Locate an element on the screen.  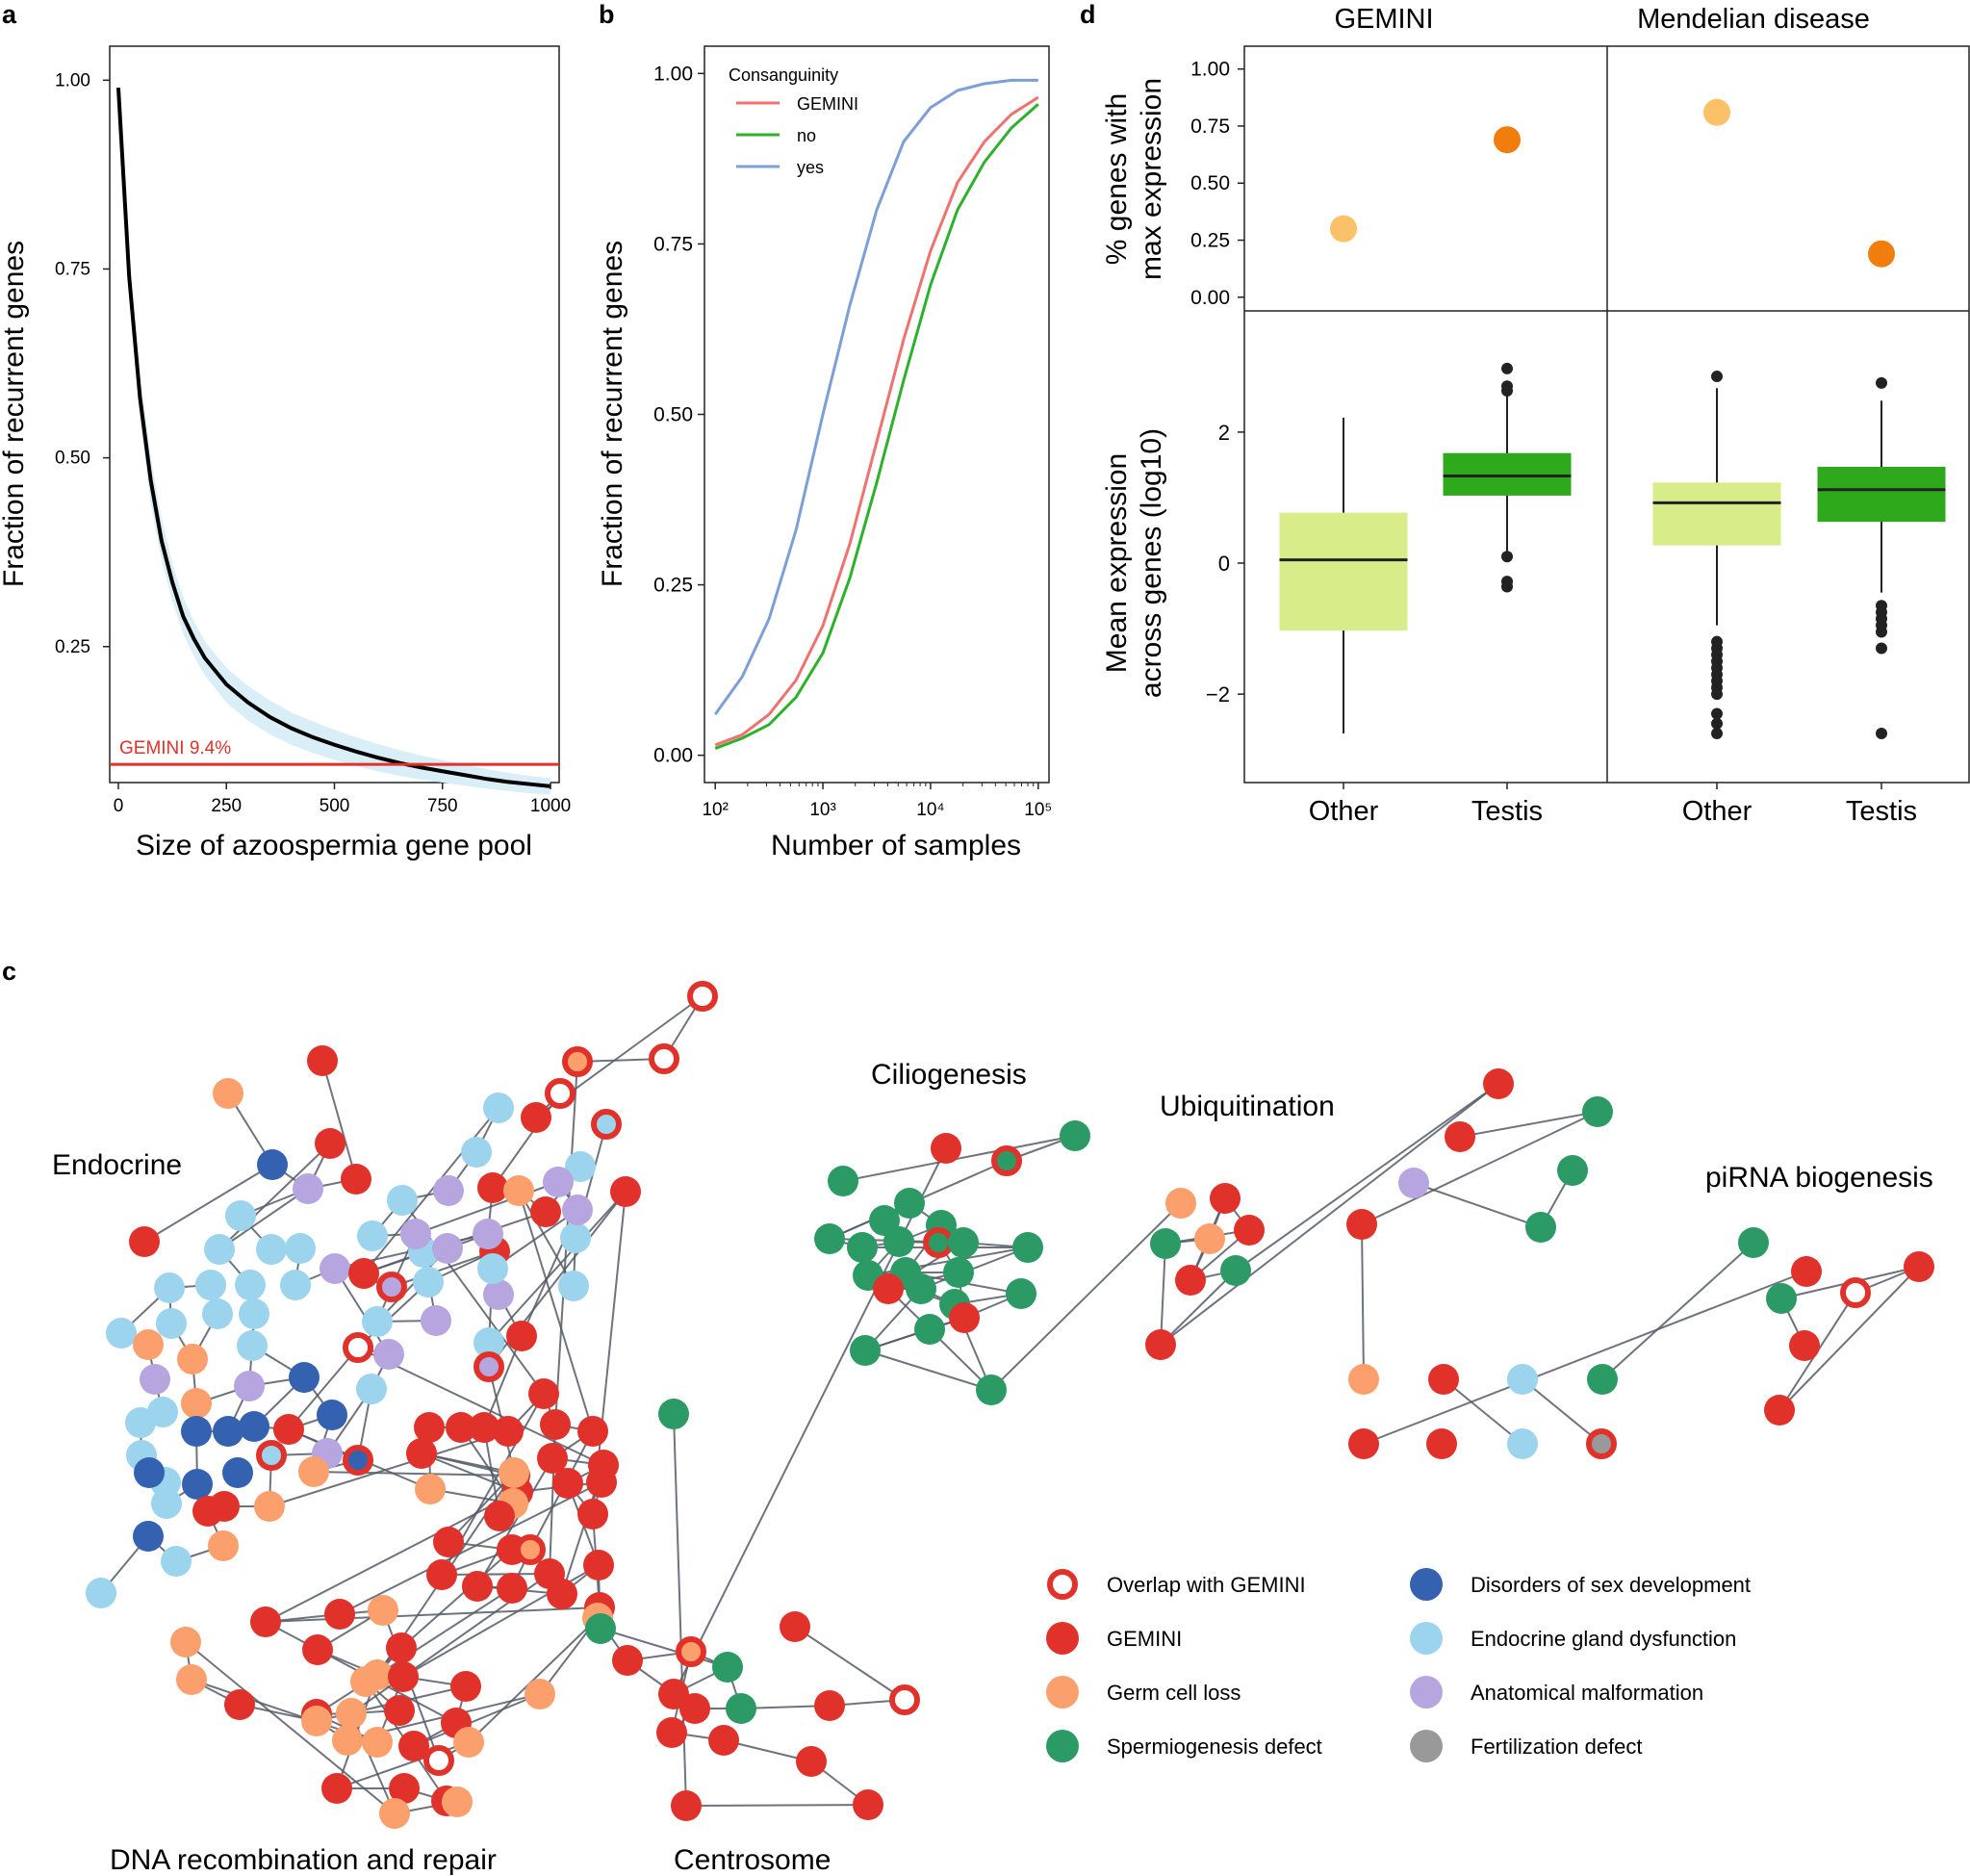
panel-d-top-ytick-label: 1.00 is located at coordinates (1210, 70).